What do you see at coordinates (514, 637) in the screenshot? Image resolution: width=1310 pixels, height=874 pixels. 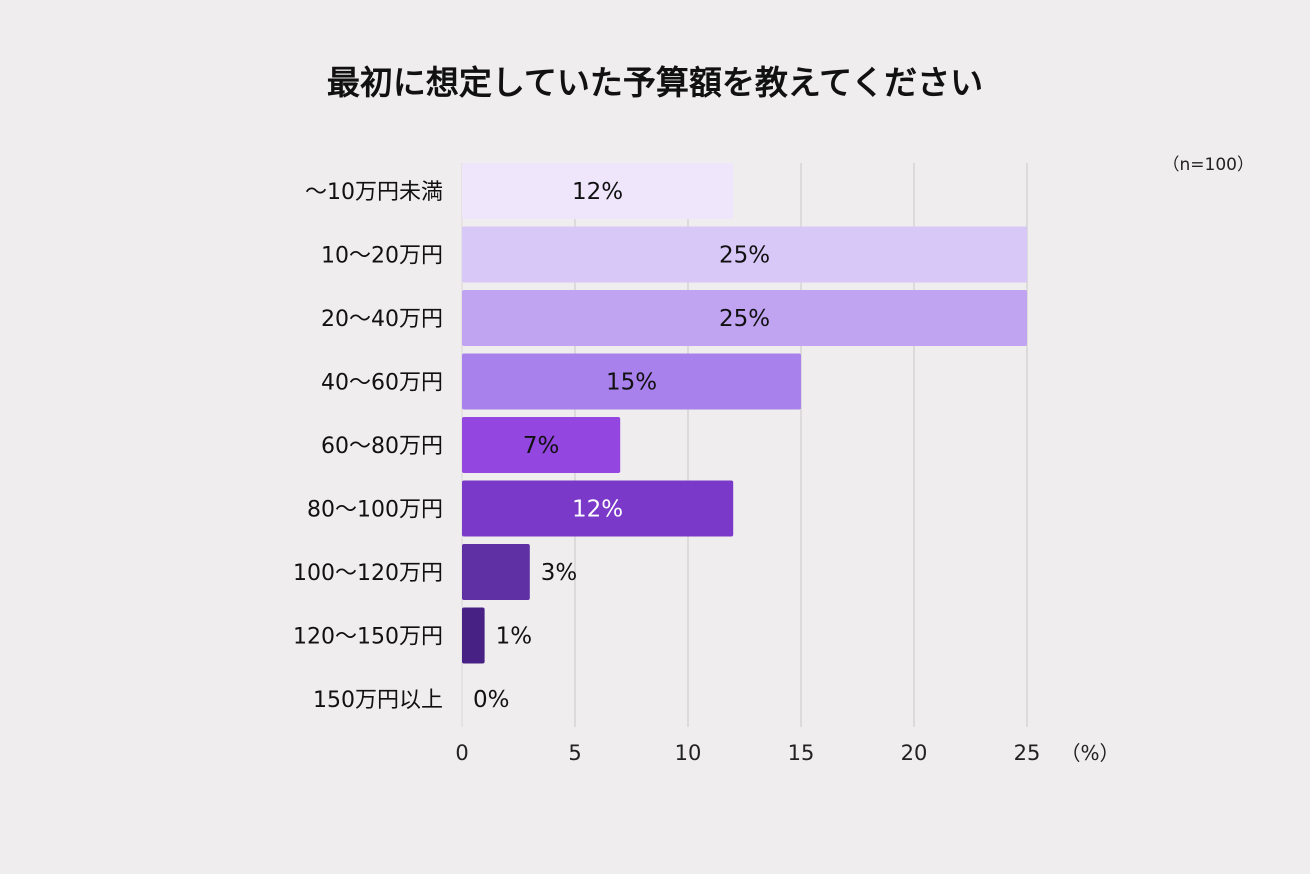 I see `bar-value-label: 1%` at bounding box center [514, 637].